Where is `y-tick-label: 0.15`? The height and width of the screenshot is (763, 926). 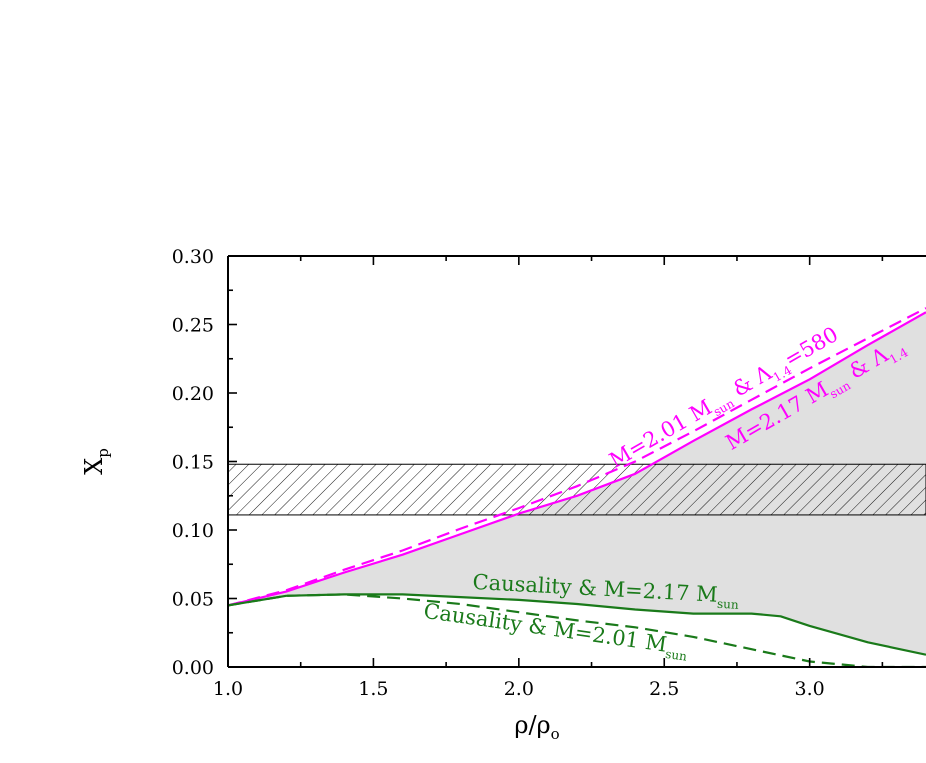 y-tick-label: 0.15 is located at coordinates (193, 463).